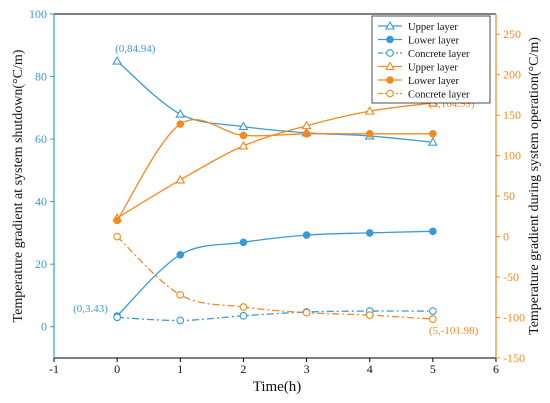 The image size is (550, 403). What do you see at coordinates (41, 77) in the screenshot?
I see `y-left-tick-label: 80` at bounding box center [41, 77].